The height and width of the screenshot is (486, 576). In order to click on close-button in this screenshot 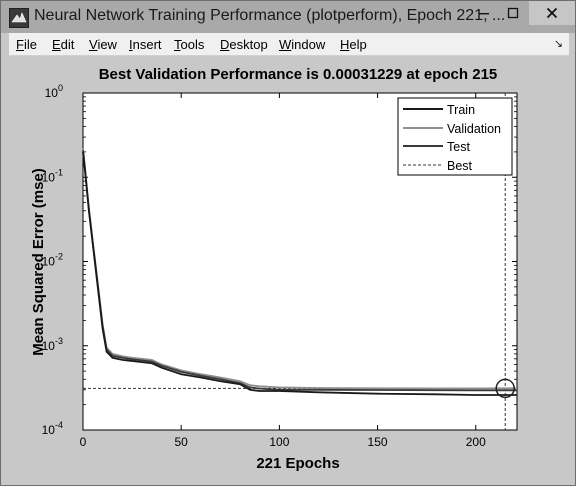, I will do `click(552, 13)`.